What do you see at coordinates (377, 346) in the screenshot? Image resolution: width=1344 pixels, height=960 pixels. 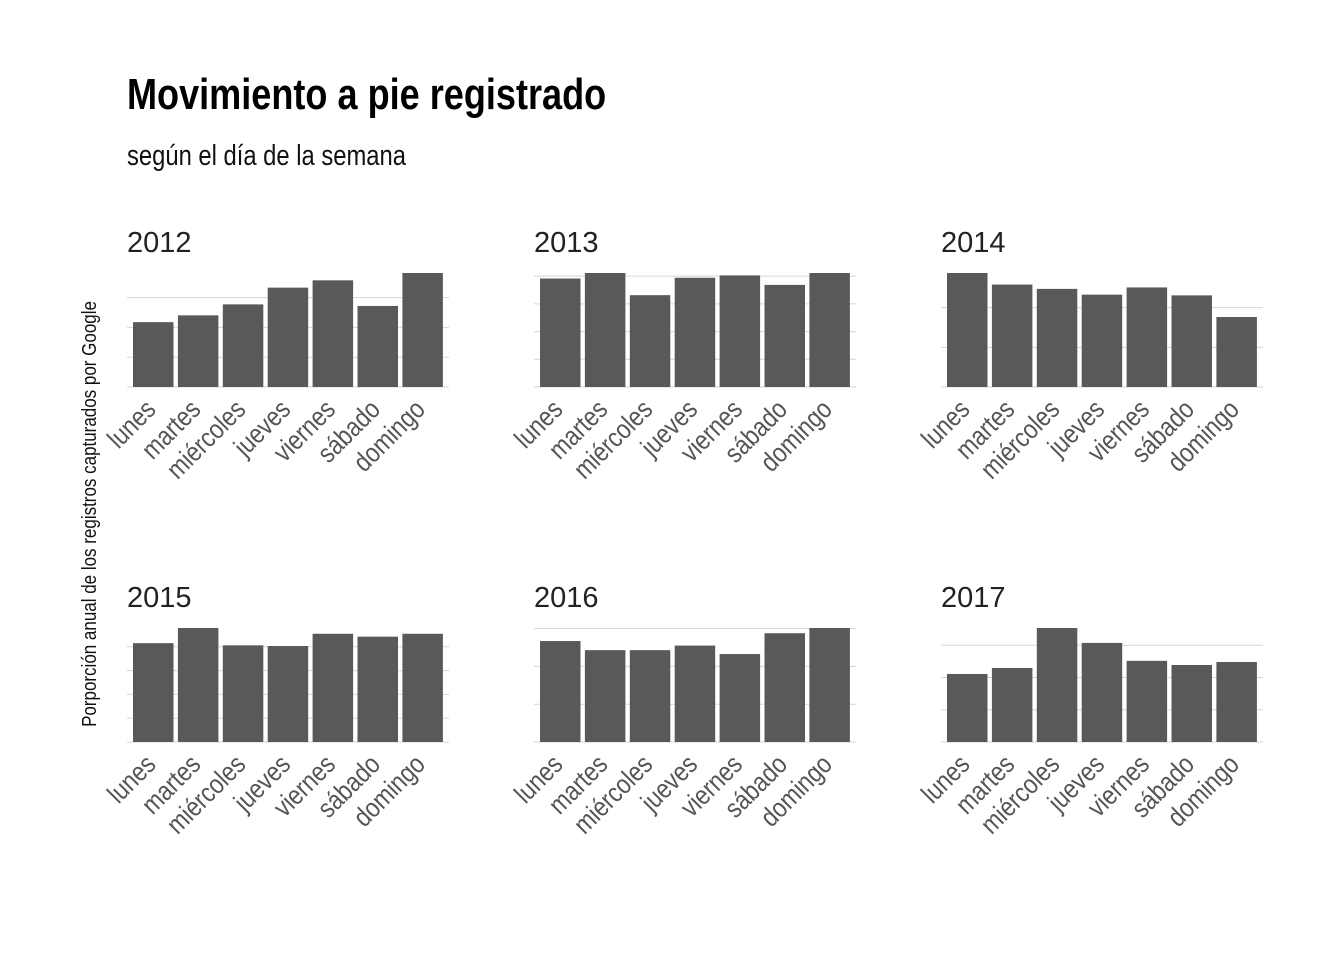 I see `bar-2012-sábado` at bounding box center [377, 346].